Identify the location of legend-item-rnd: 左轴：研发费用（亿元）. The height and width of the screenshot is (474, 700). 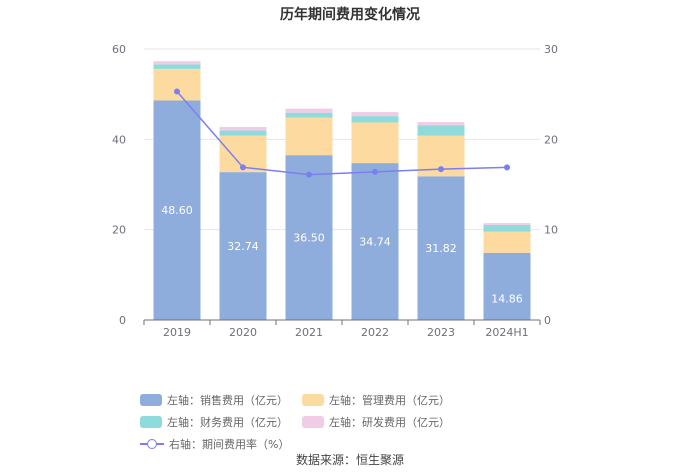
(376, 422).